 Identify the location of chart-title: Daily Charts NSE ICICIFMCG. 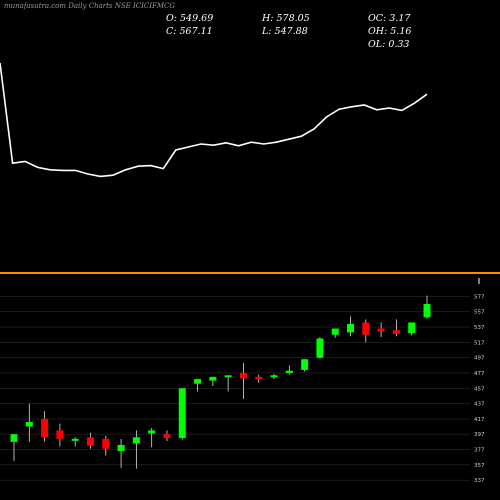
(121, 6).